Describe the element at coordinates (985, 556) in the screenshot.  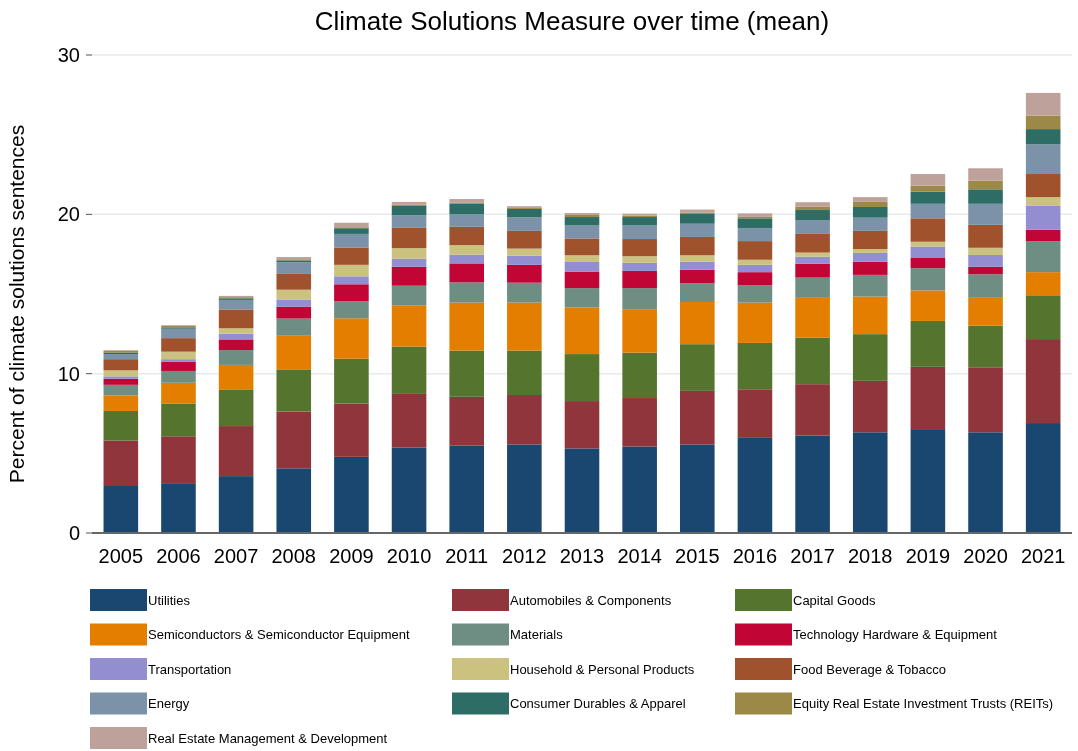
I see `x-tick-label: 2020` at that location.